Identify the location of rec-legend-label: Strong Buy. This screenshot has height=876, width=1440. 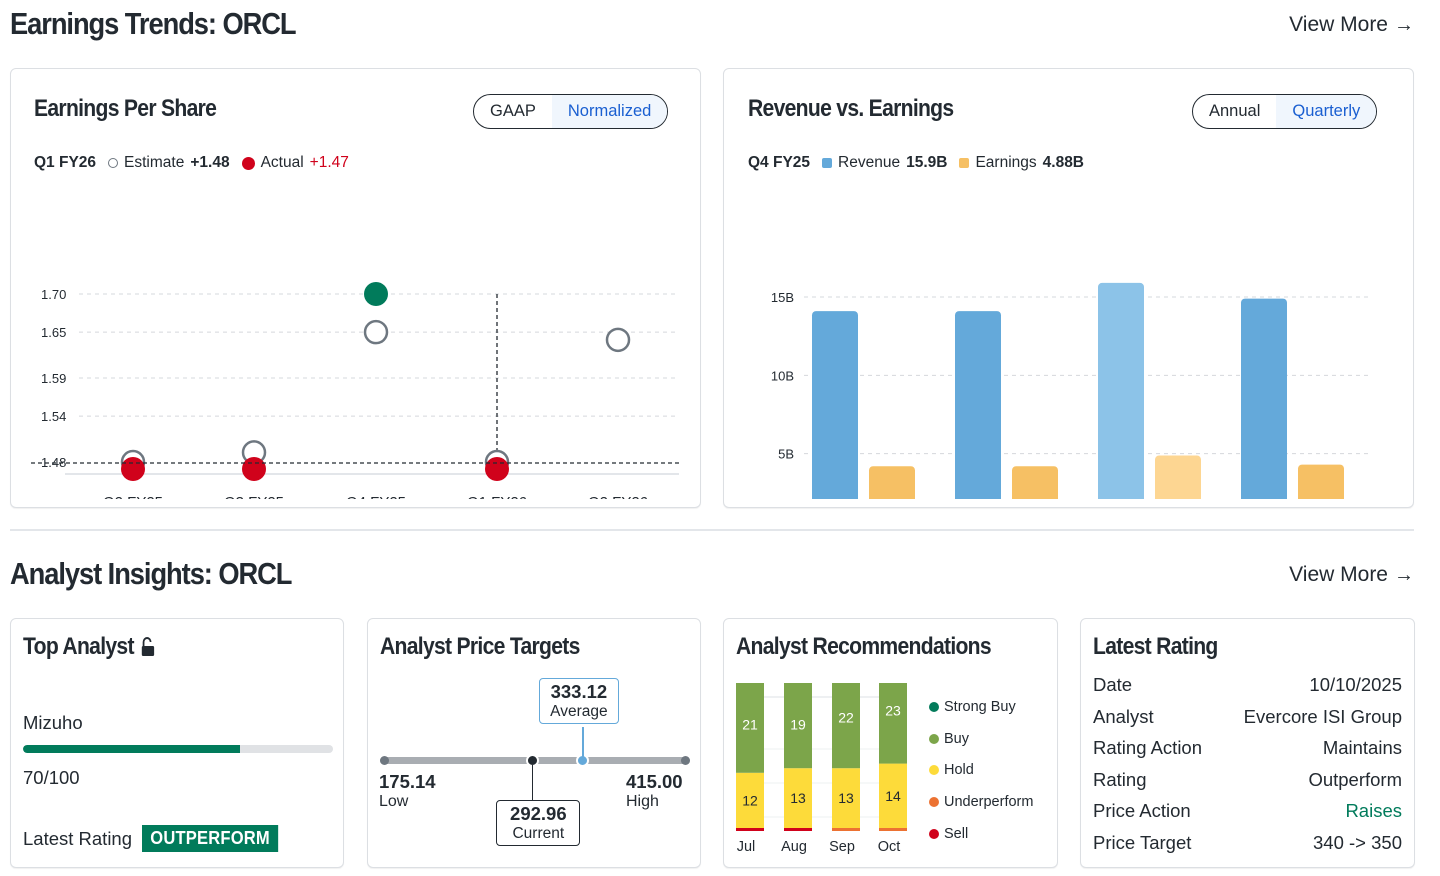
(980, 706).